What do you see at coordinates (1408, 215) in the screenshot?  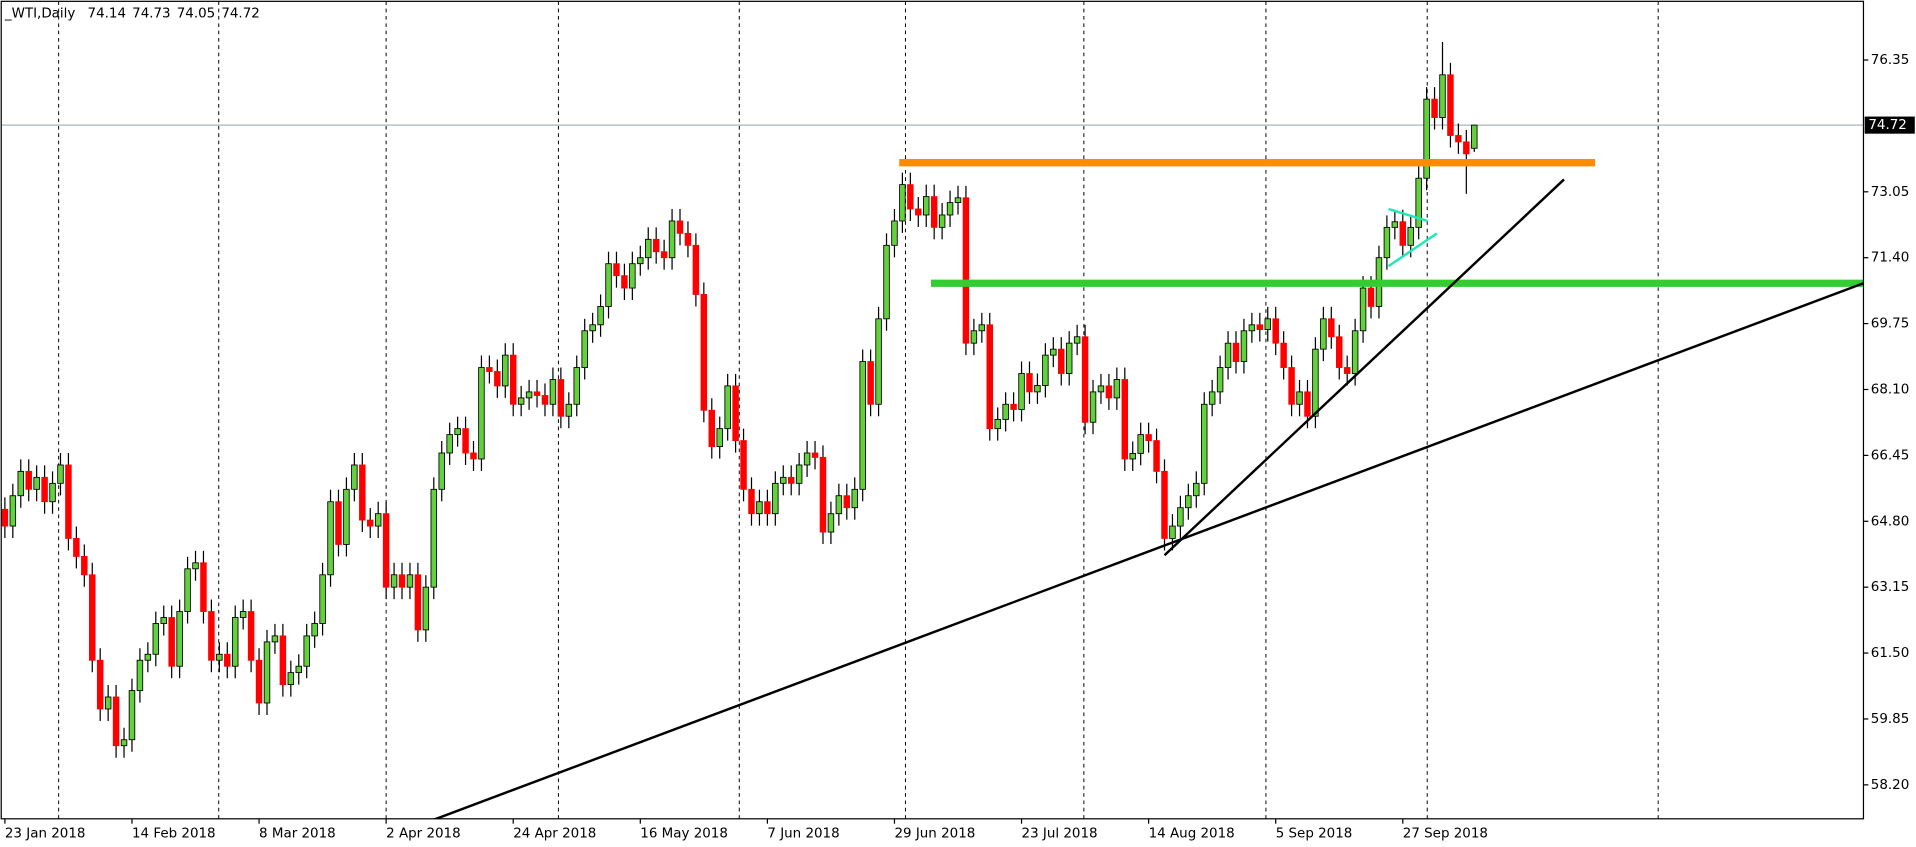 I see `drawn-line` at bounding box center [1408, 215].